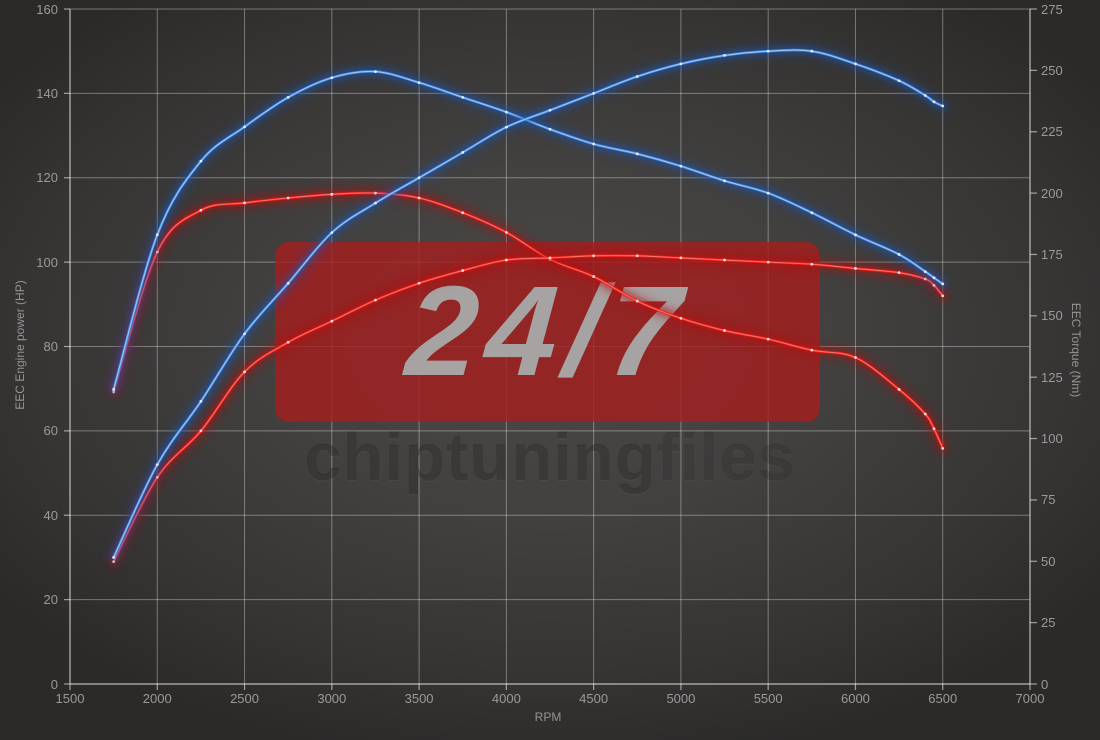  Describe the element at coordinates (1052, 316) in the screenshot. I see `y-right-tick-label: 150` at that location.